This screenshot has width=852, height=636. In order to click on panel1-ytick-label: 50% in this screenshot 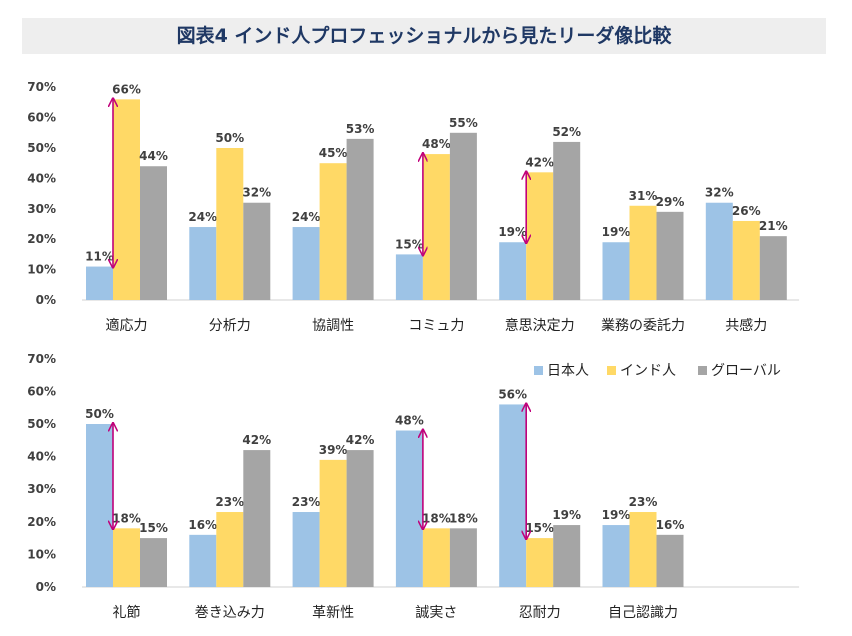, I will do `click(41, 148)`.